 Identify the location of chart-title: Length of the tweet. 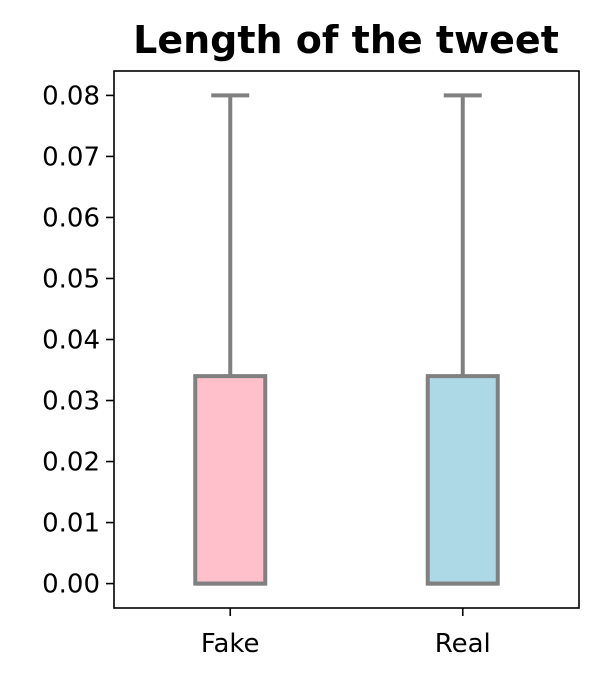
(346, 40).